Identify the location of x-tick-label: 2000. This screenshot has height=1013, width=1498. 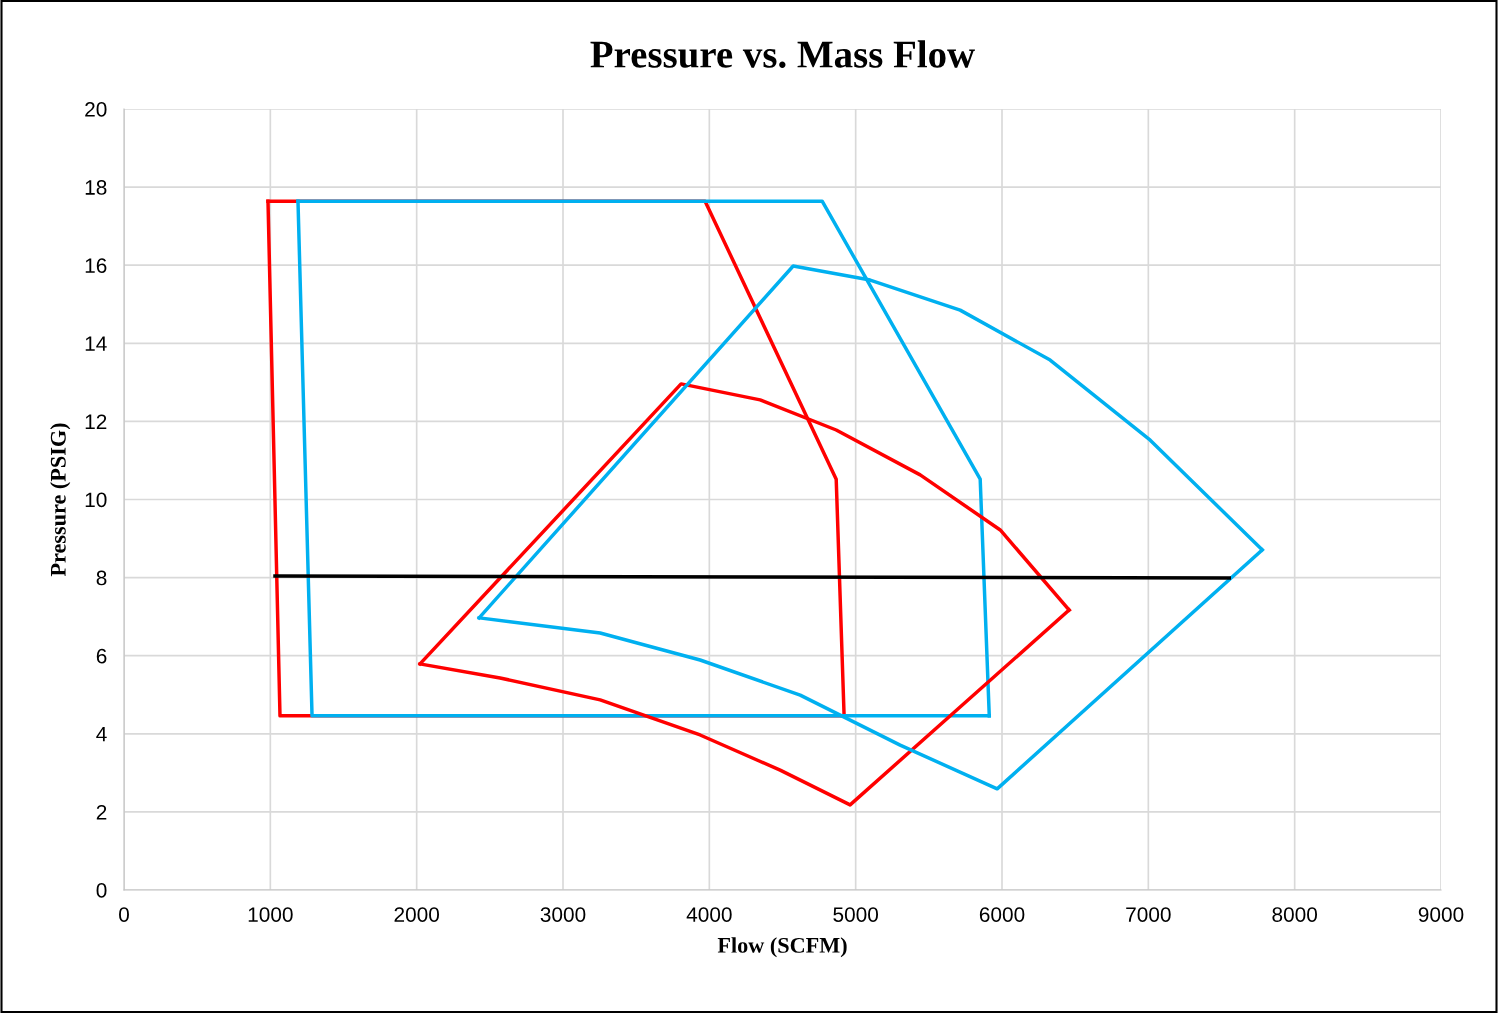
(417, 914).